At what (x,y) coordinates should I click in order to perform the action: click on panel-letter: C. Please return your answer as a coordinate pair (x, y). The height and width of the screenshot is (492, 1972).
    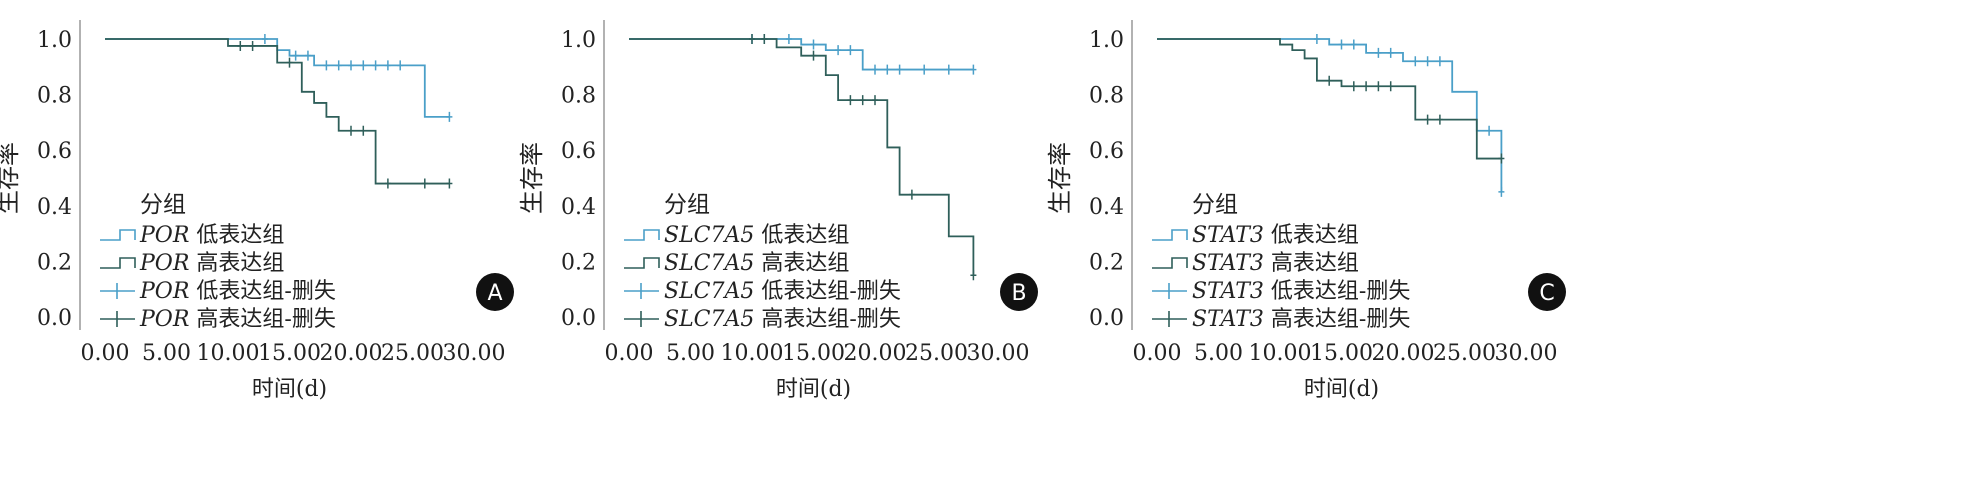
    Looking at the image, I should click on (1546, 293).